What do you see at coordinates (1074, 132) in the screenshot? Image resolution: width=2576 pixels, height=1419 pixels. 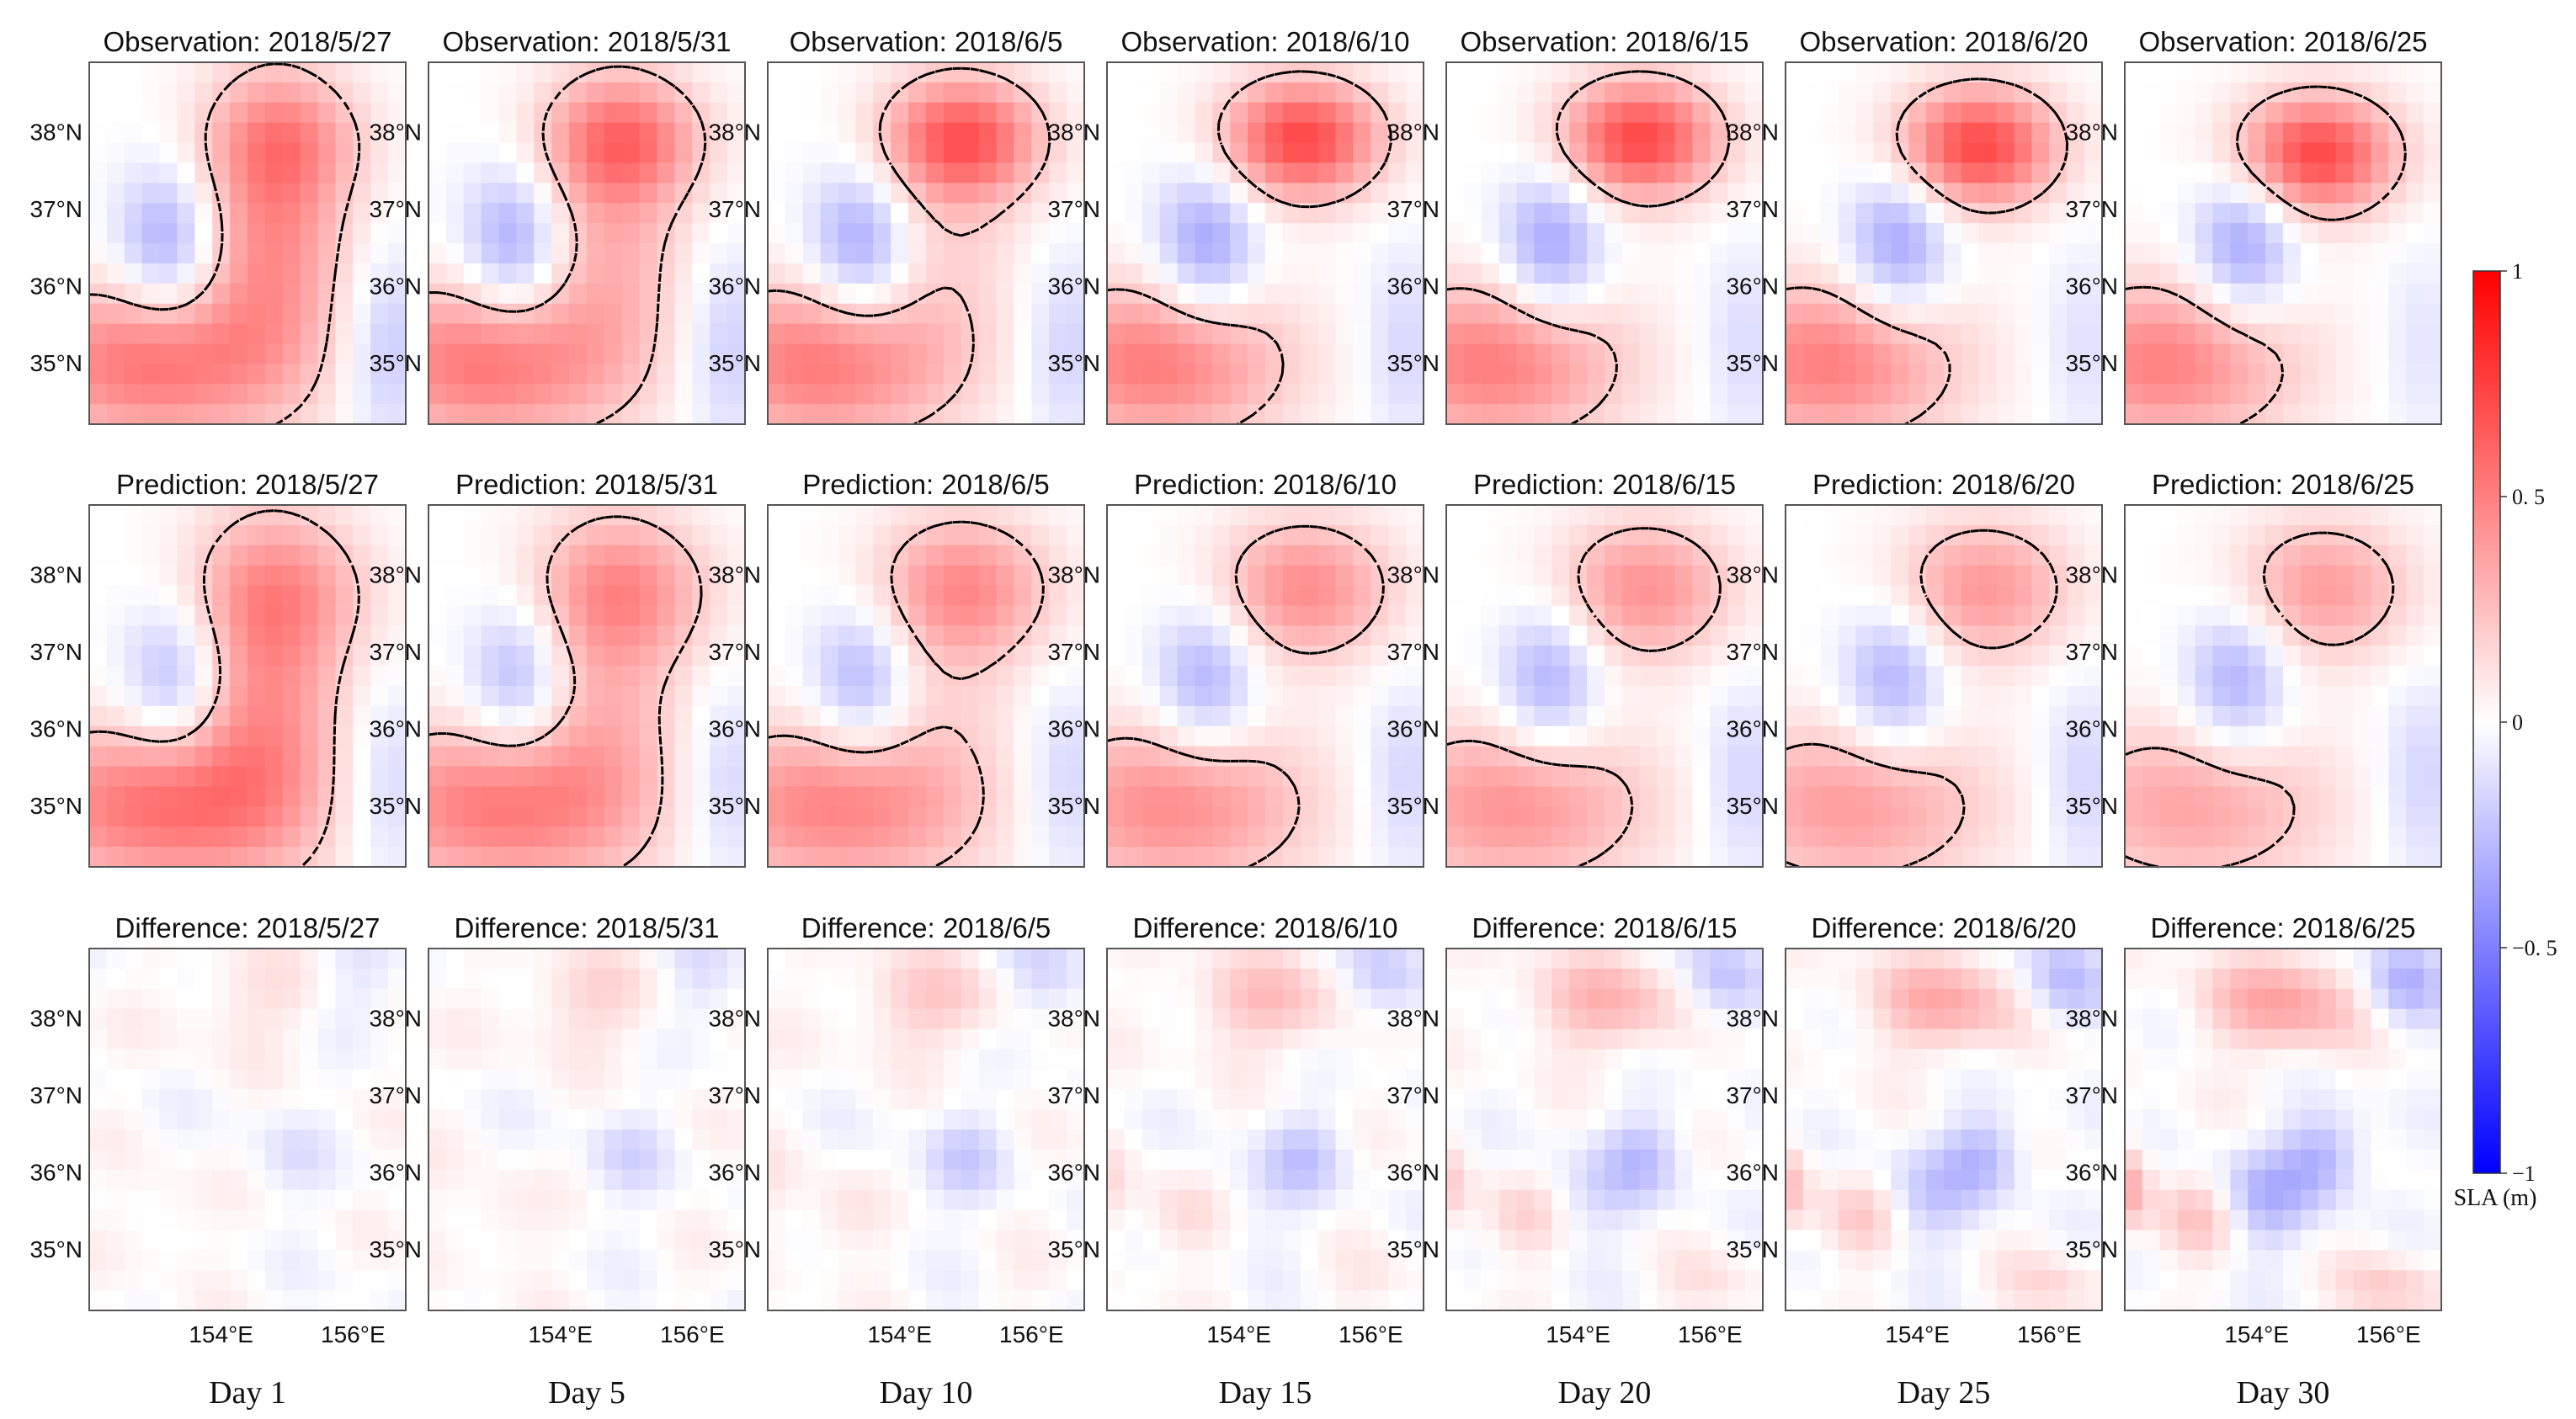 I see `lat-tick-label: 38°N` at bounding box center [1074, 132].